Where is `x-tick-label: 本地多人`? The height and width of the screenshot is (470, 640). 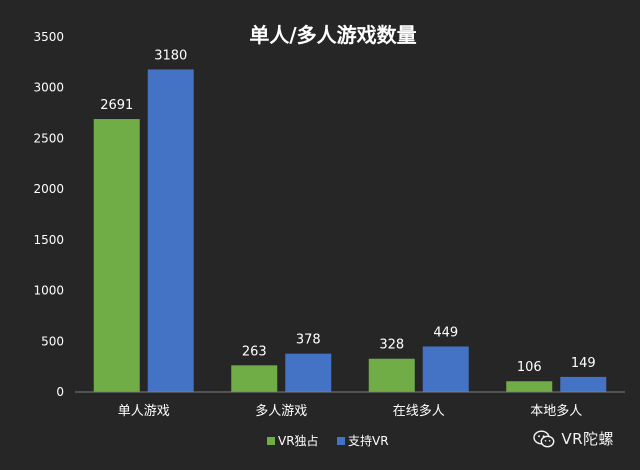 x-tick-label: 本地多人 is located at coordinates (556, 411).